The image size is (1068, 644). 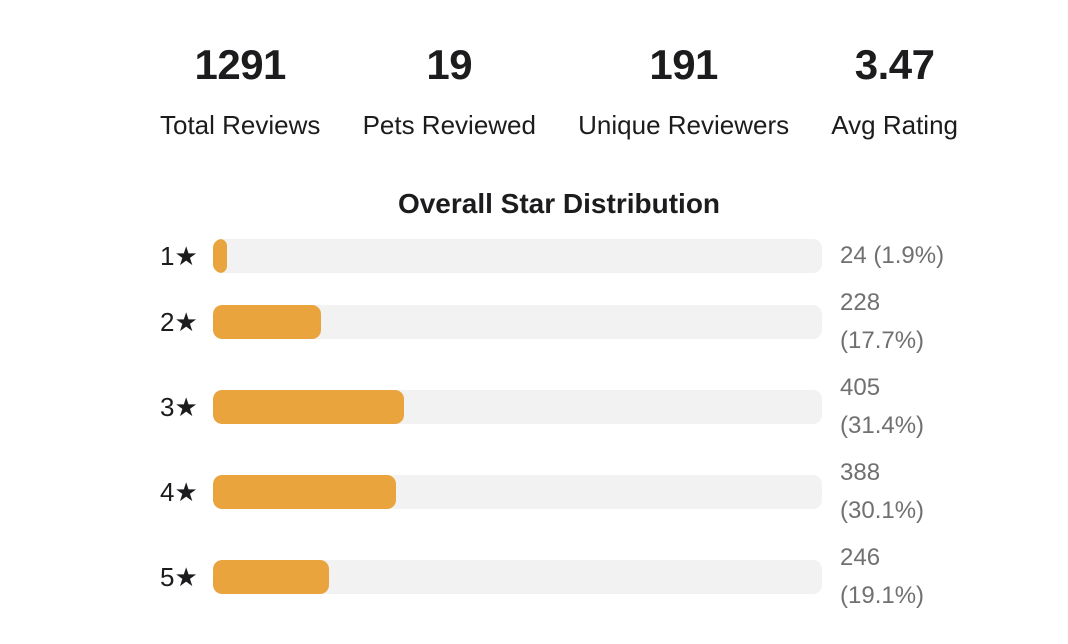 I want to click on bar-row-3-star: 3★ 405 (31.4%), so click(x=559, y=407).